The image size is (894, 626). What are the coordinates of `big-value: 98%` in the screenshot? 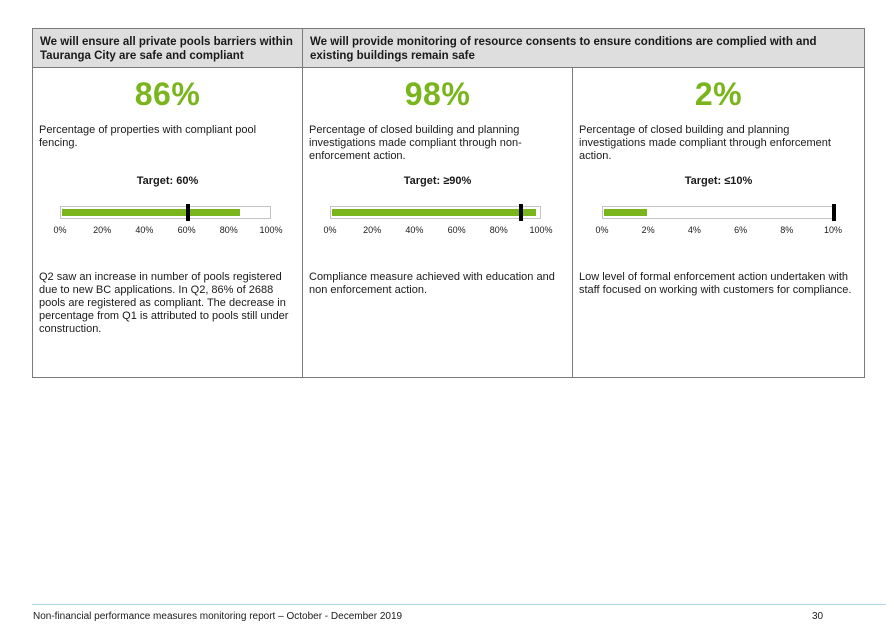 It's located at (437, 94).